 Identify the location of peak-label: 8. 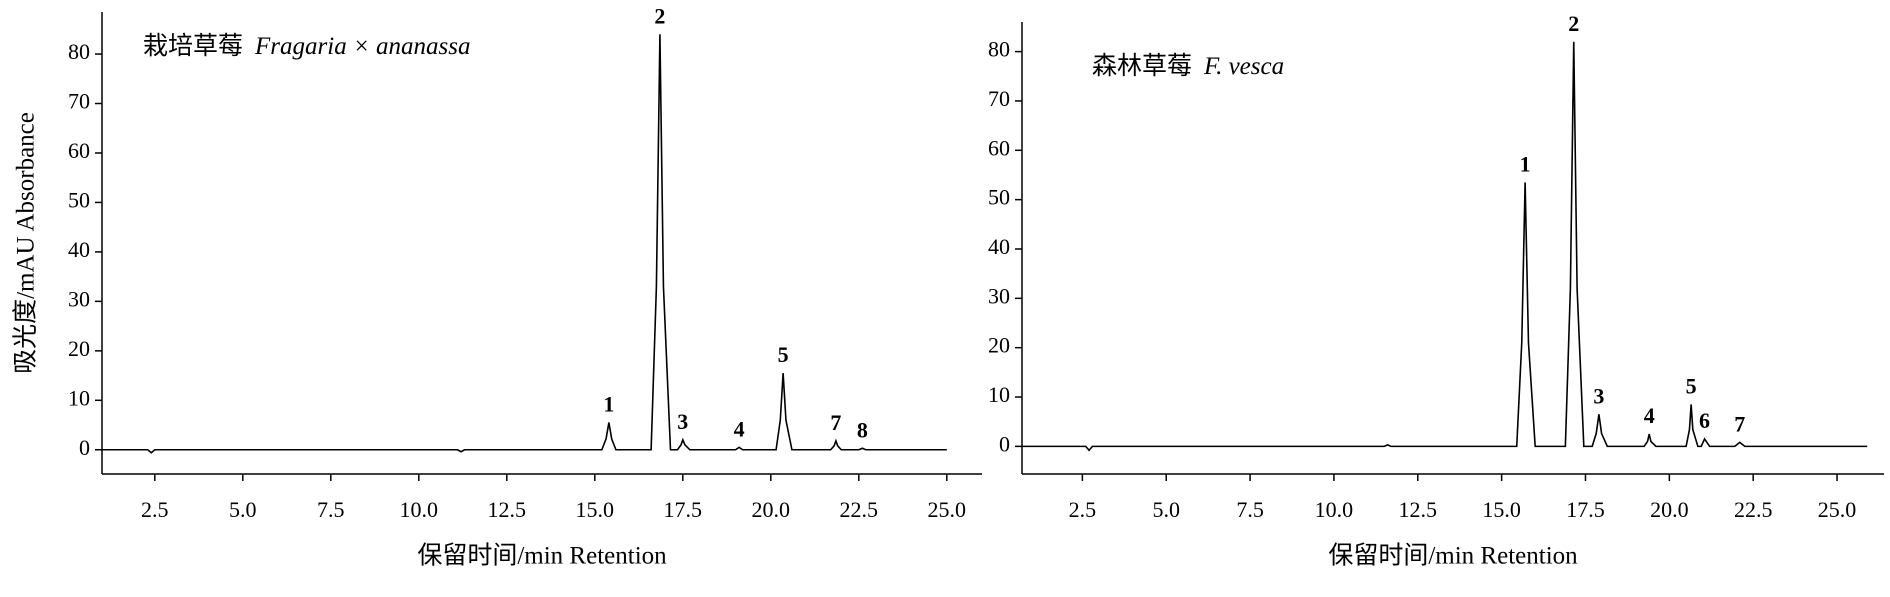
(862, 429).